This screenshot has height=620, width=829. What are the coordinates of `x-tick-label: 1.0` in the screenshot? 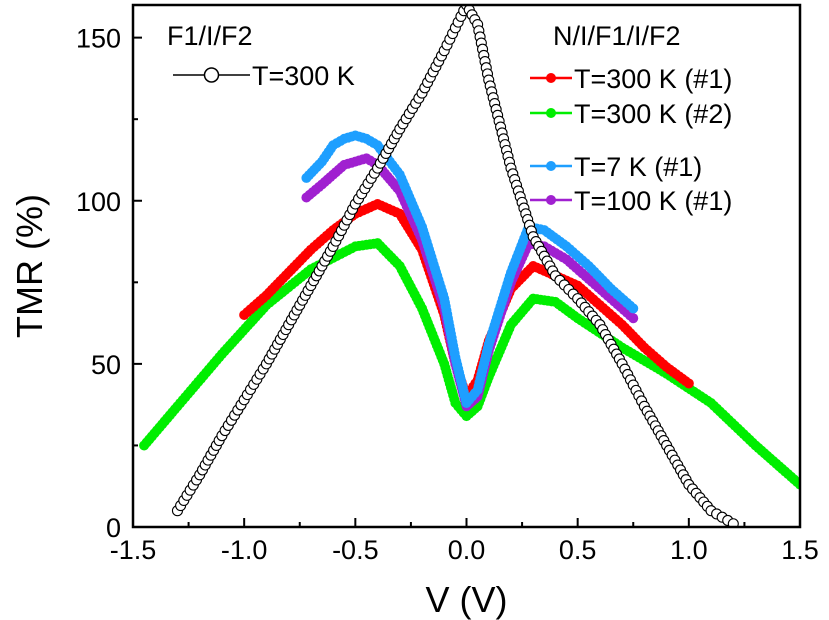 It's located at (689, 550).